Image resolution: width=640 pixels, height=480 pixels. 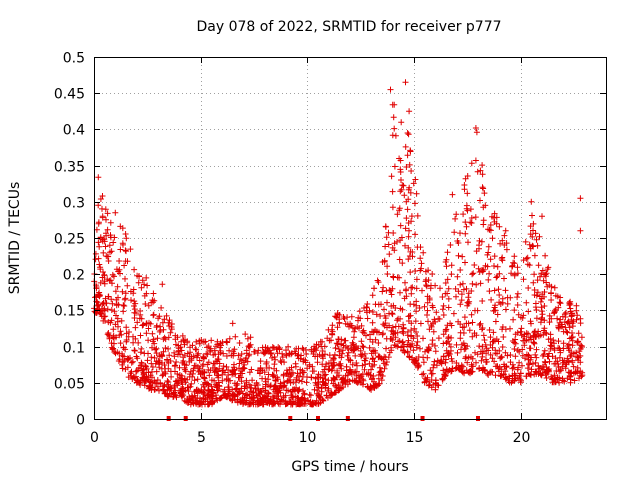 I want to click on y-tick-label: 0.2, so click(x=74, y=276).